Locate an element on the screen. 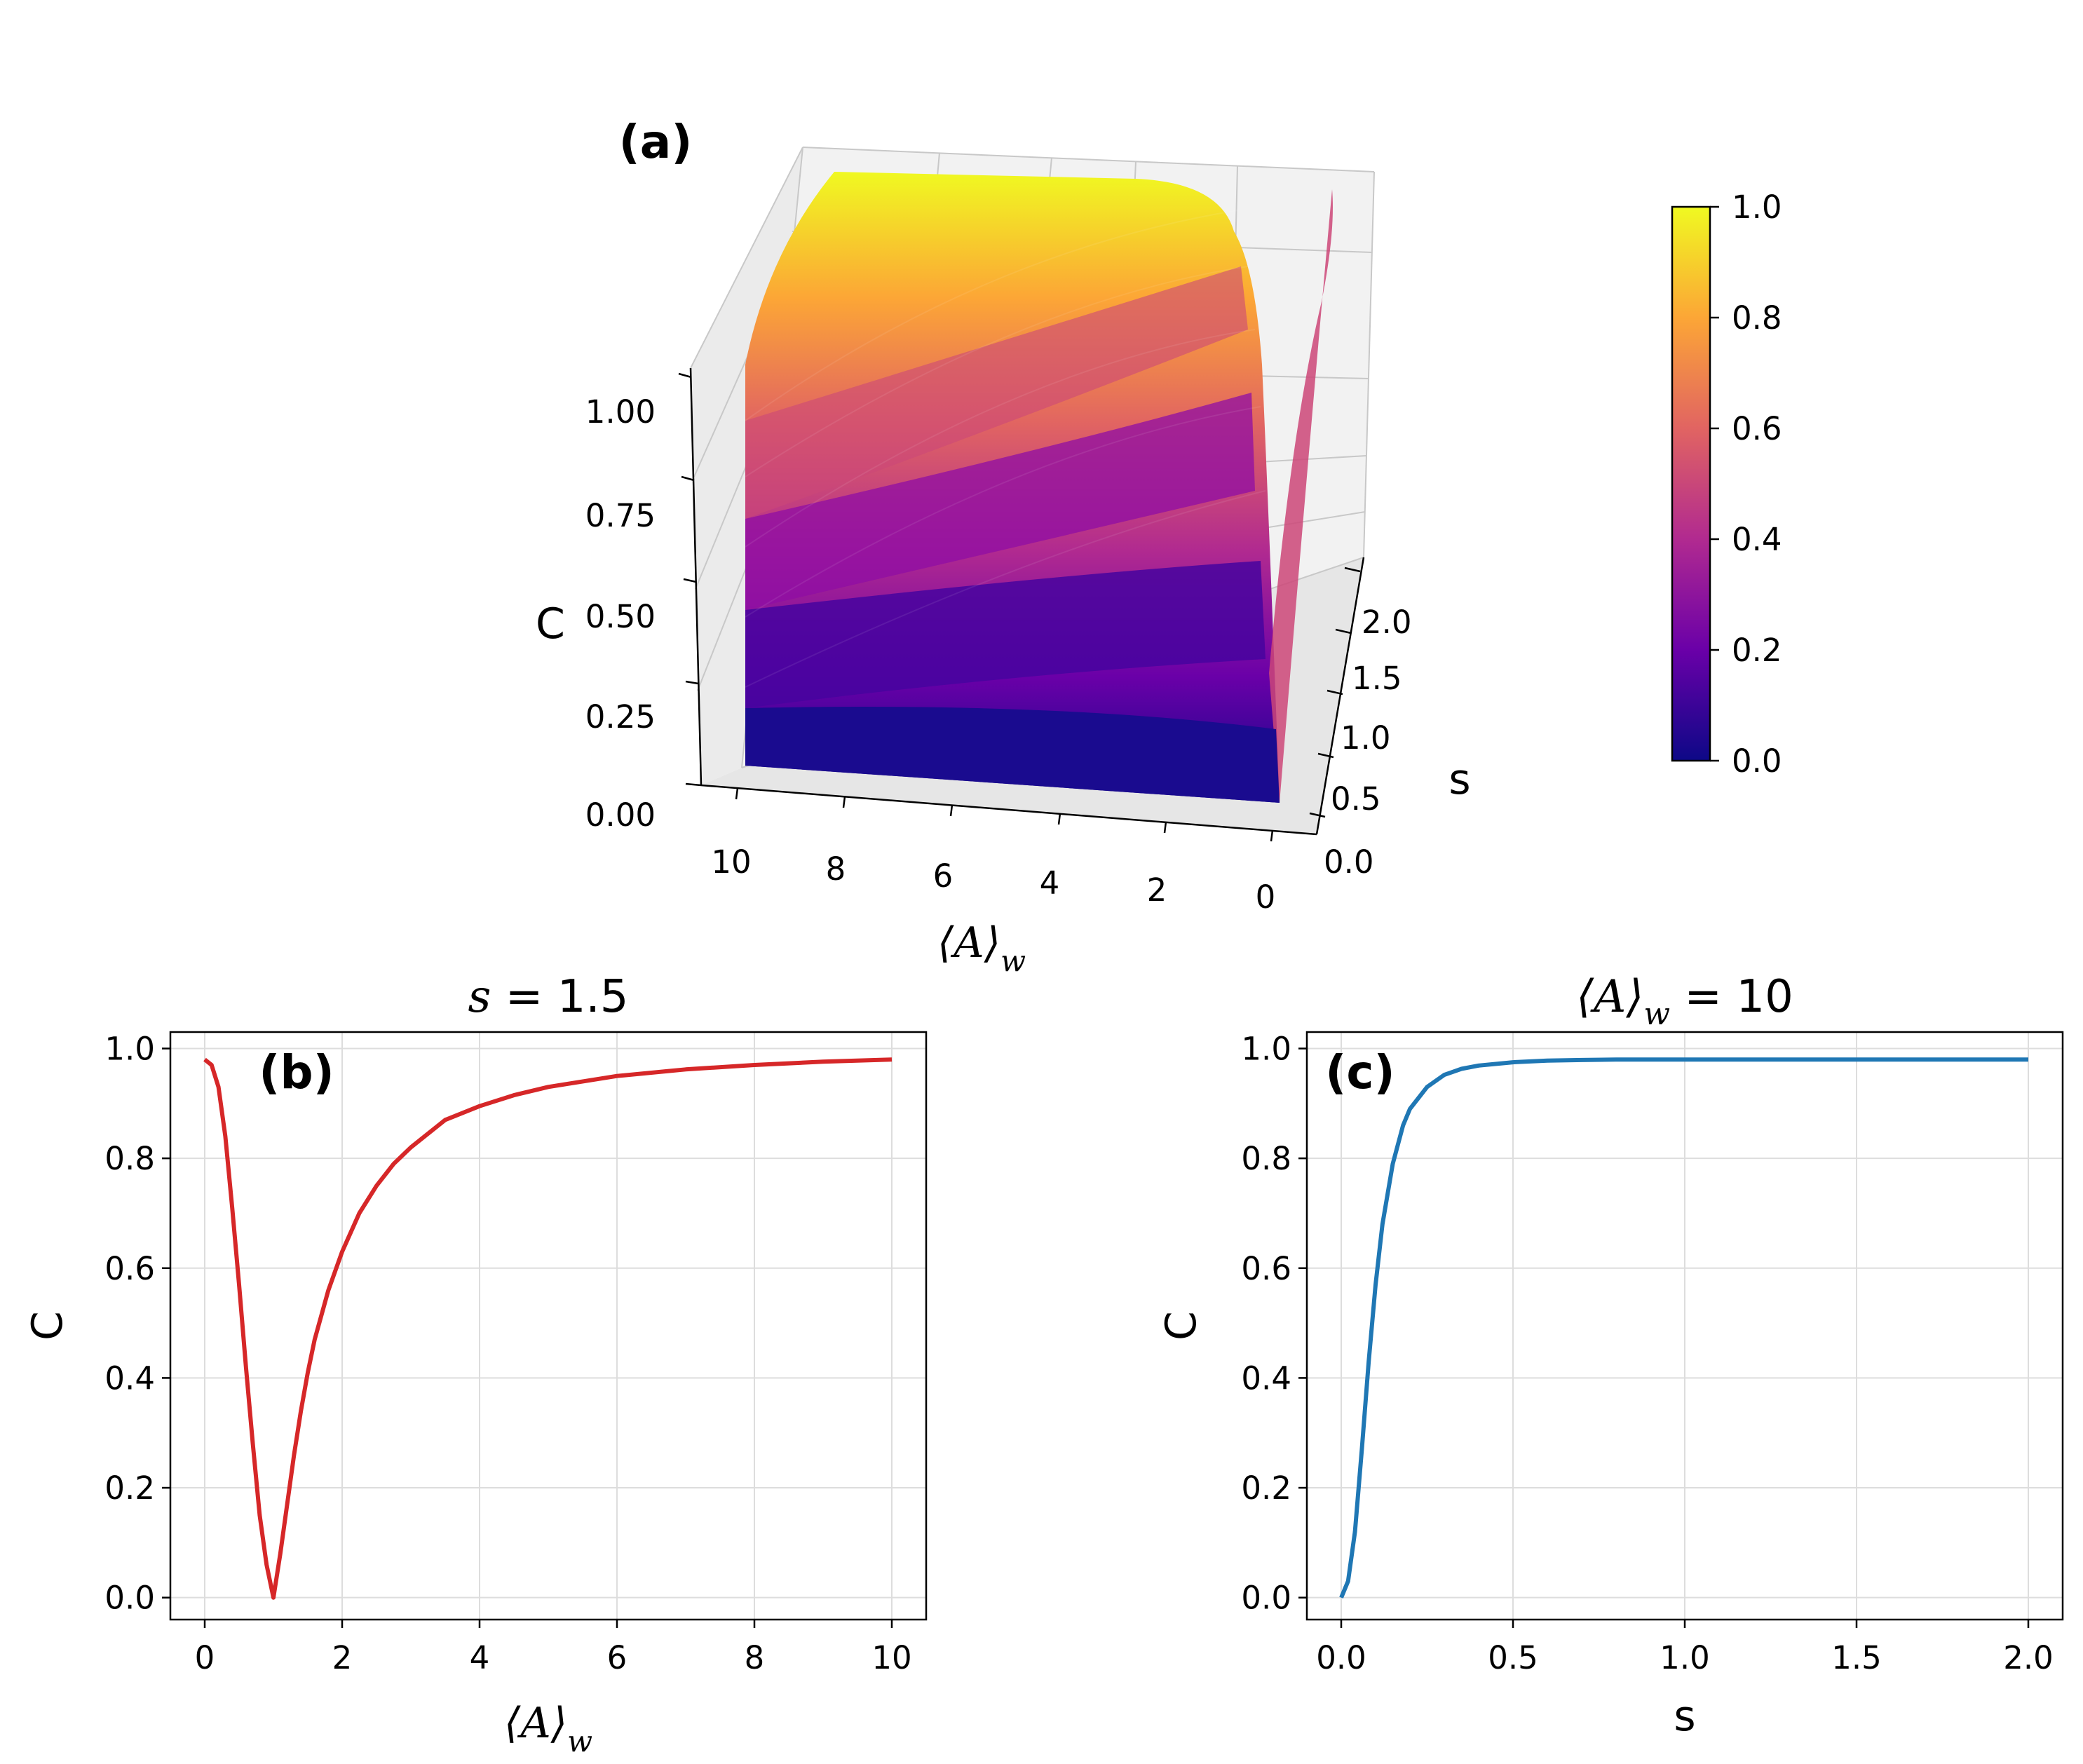 This screenshot has height=1764, width=2083. x-tick-label: 2.0 is located at coordinates (2029, 1658).